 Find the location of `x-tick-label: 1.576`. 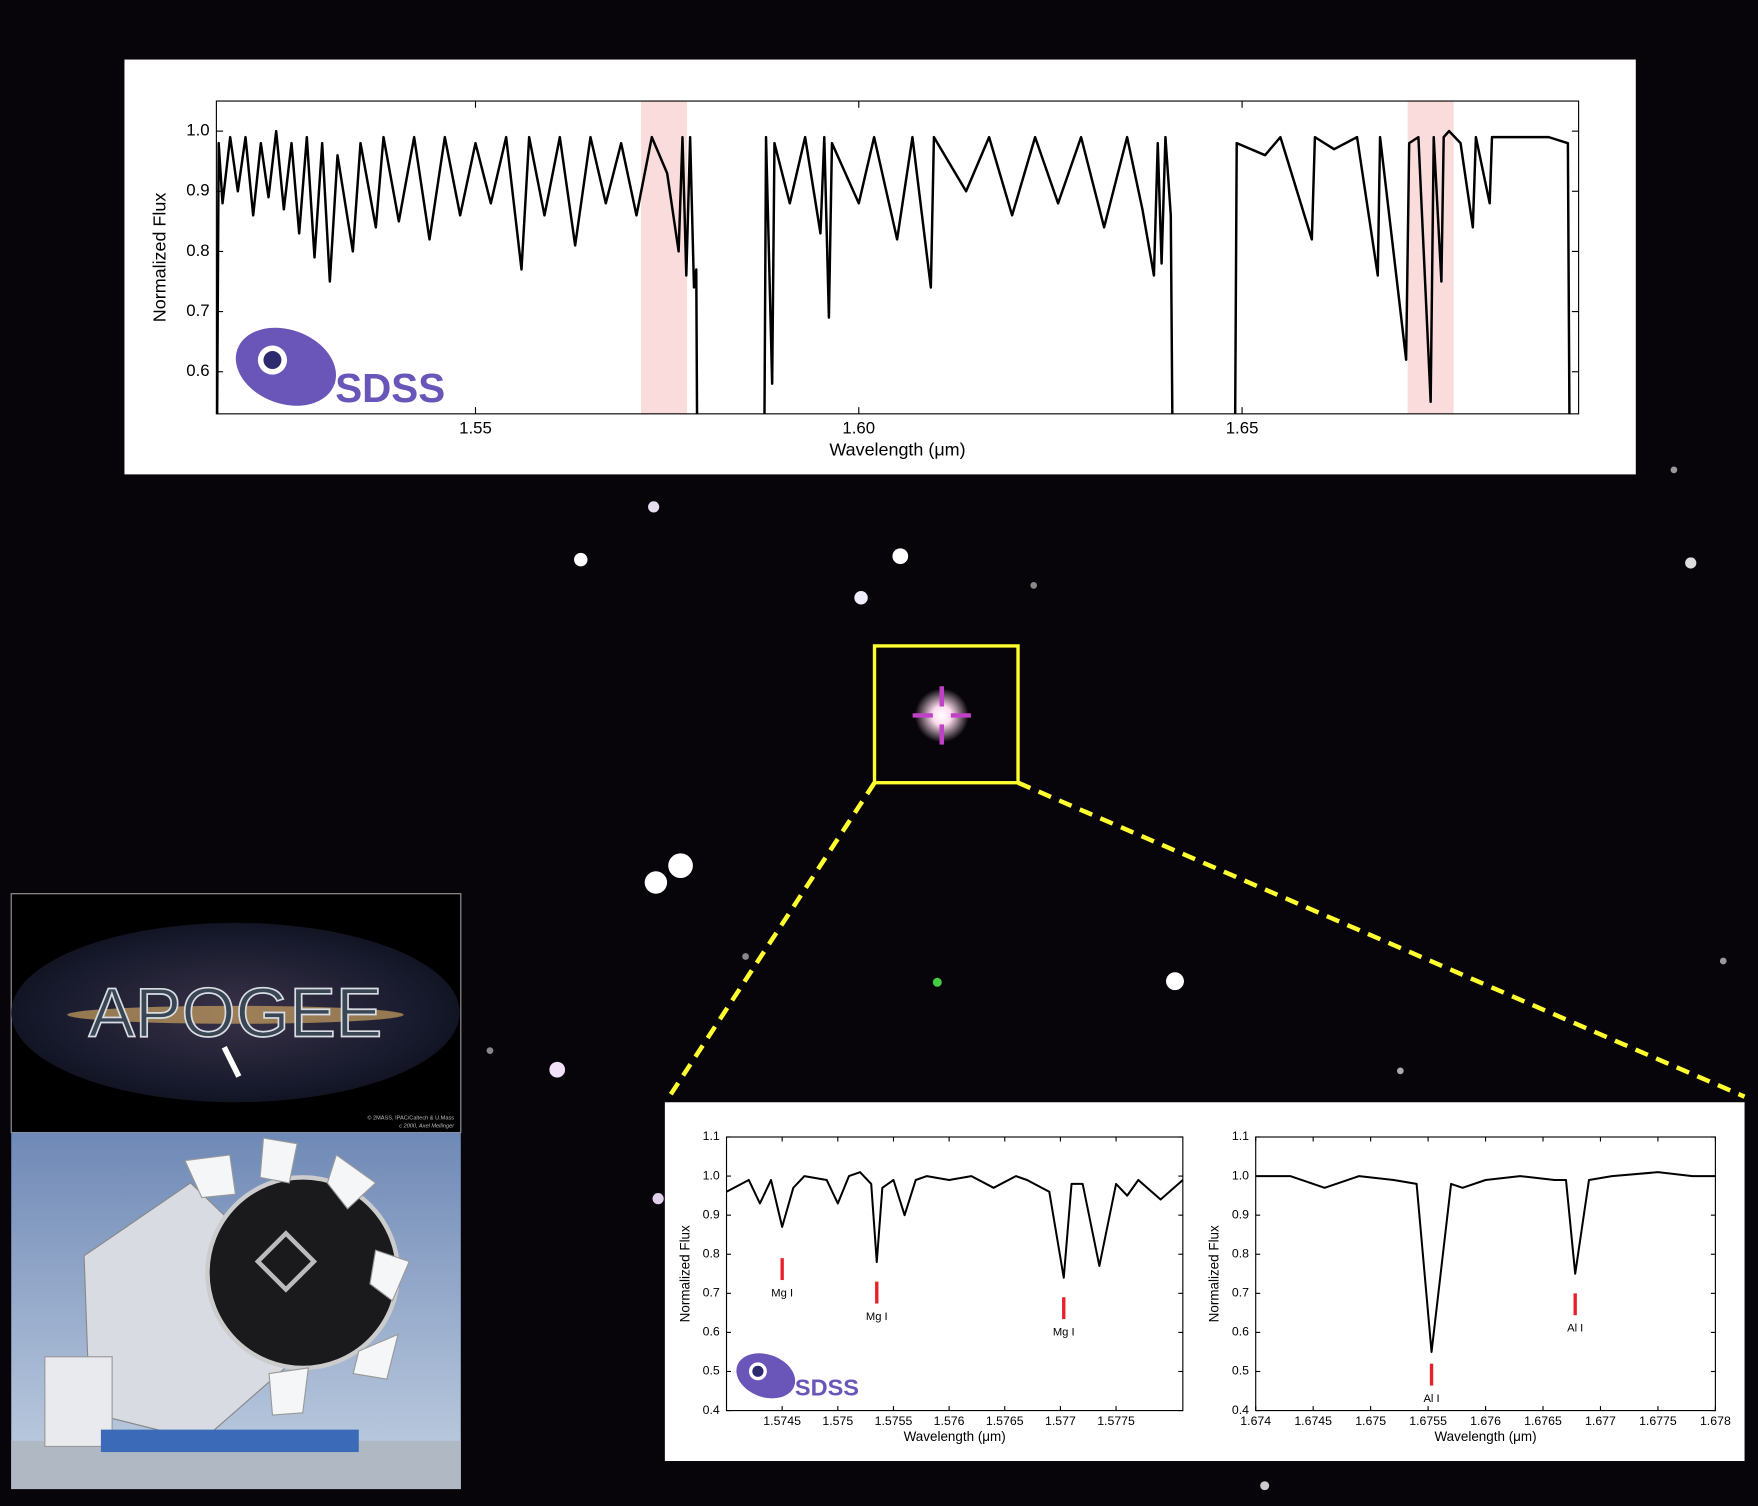

x-tick-label: 1.576 is located at coordinates (949, 1421).